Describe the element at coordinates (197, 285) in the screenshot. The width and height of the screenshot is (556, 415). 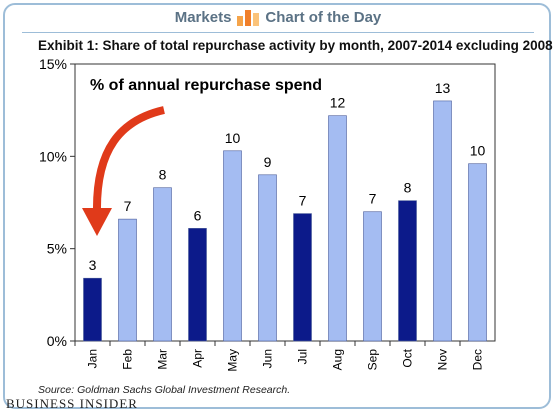
I see `bar-apr` at that location.